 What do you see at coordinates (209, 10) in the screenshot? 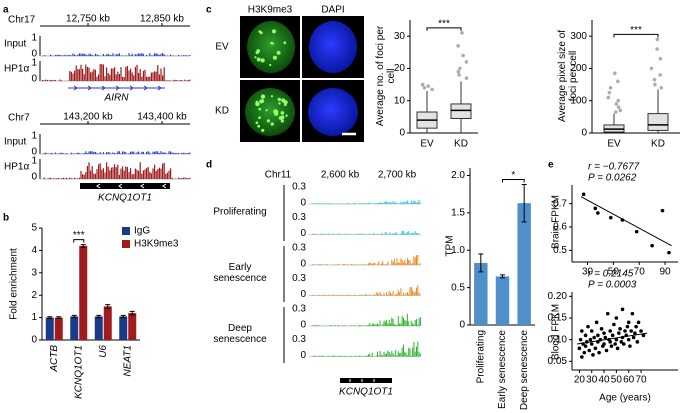
I see `panel-label: c` at bounding box center [209, 10].